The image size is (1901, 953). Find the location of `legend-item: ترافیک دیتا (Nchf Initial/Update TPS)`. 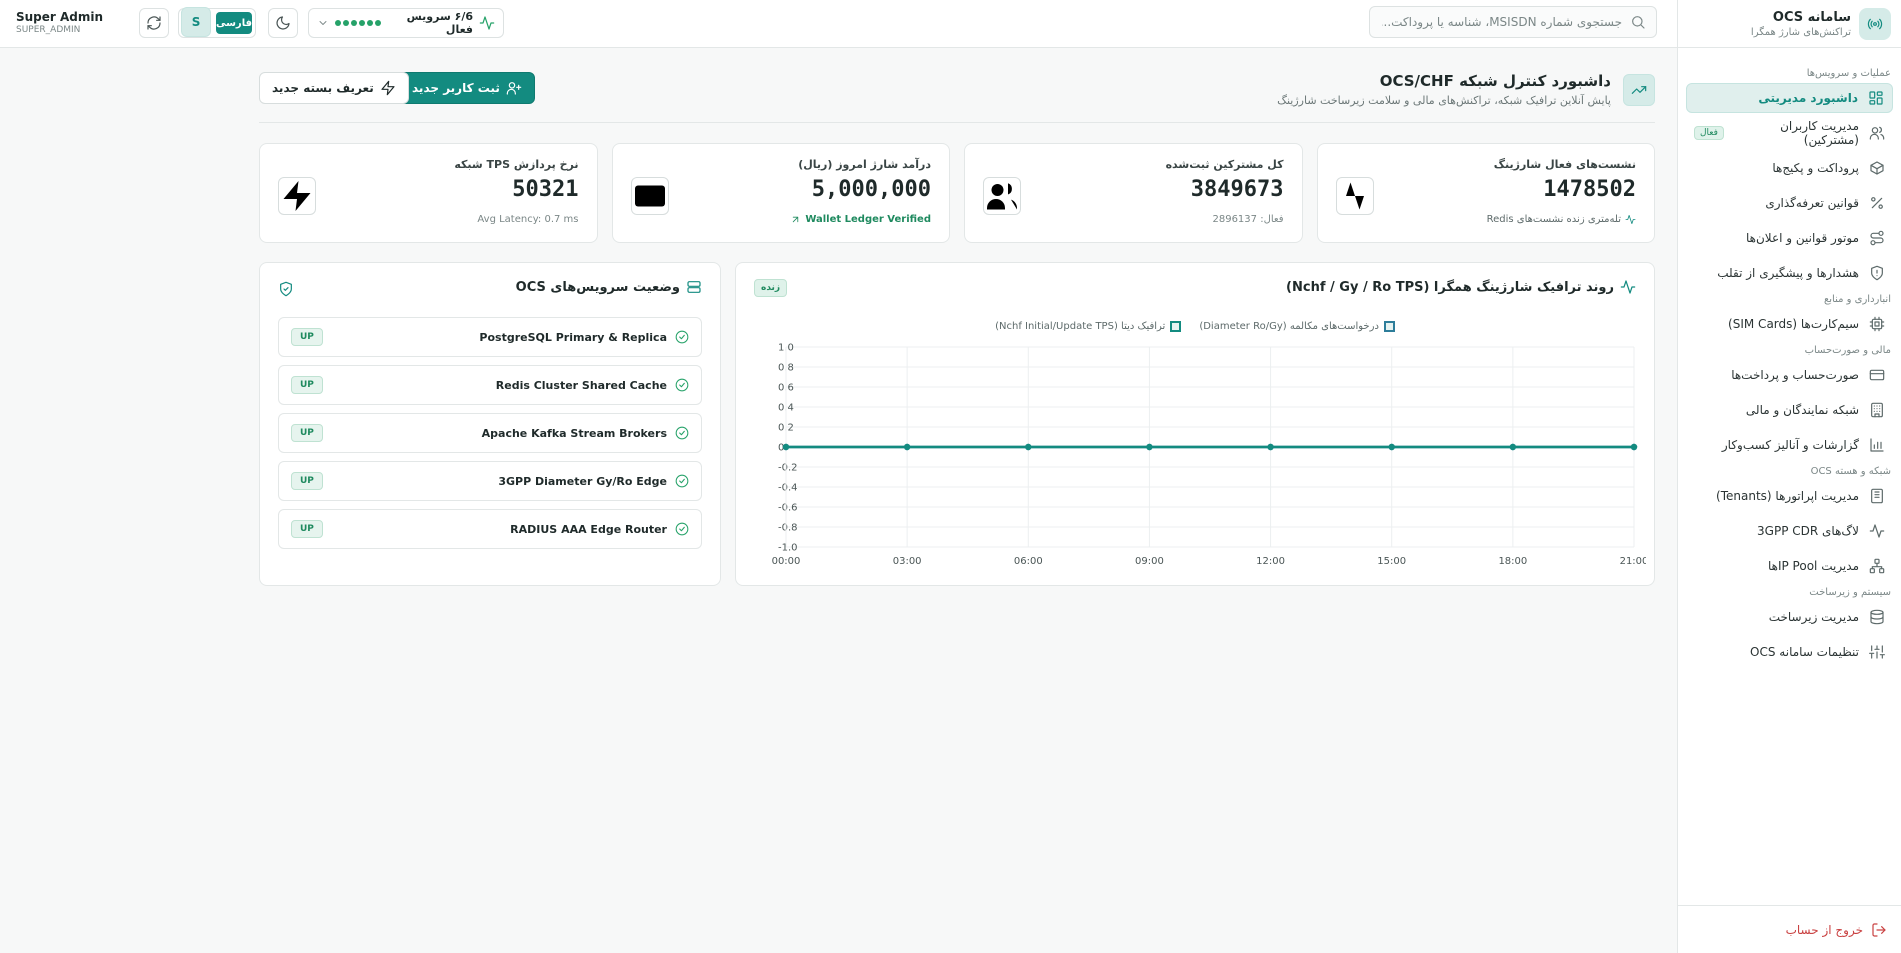

legend-item: ترافیک دیتا (Nchf Initial/Update TPS) is located at coordinates (1088, 326).